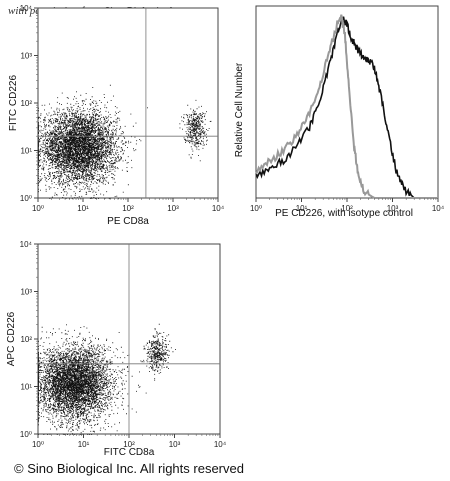 This screenshot has height=481, width=450. Describe the element at coordinates (11, 338) in the screenshot. I see `y-axis-label: APC CD226` at that location.